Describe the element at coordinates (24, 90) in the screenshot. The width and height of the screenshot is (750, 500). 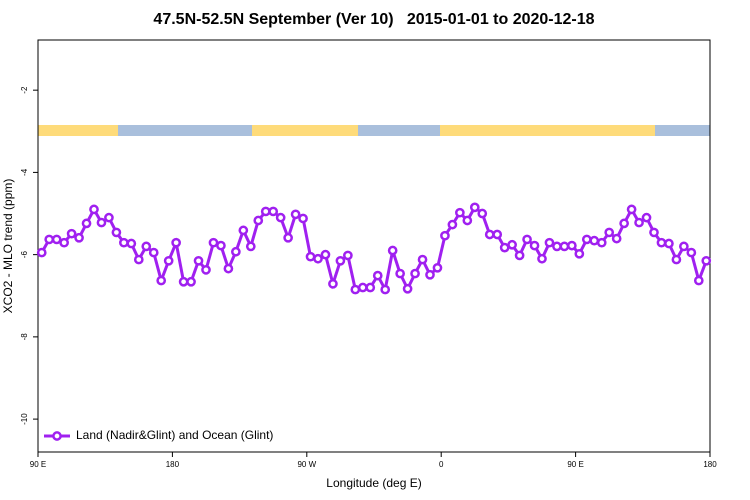
I see `y-tick-label: -2` at that location.